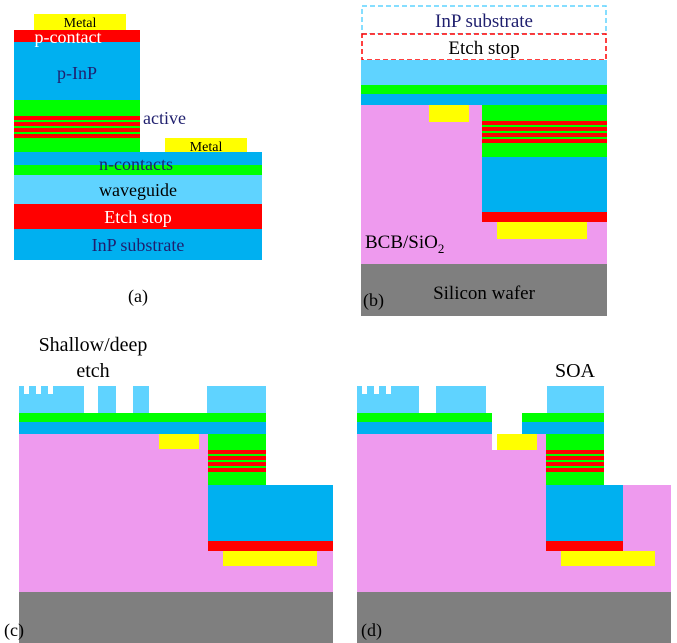 This screenshot has width=677, height=643. What do you see at coordinates (141, 399) in the screenshot?
I see `waveguide-bar-mid2` at bounding box center [141, 399].